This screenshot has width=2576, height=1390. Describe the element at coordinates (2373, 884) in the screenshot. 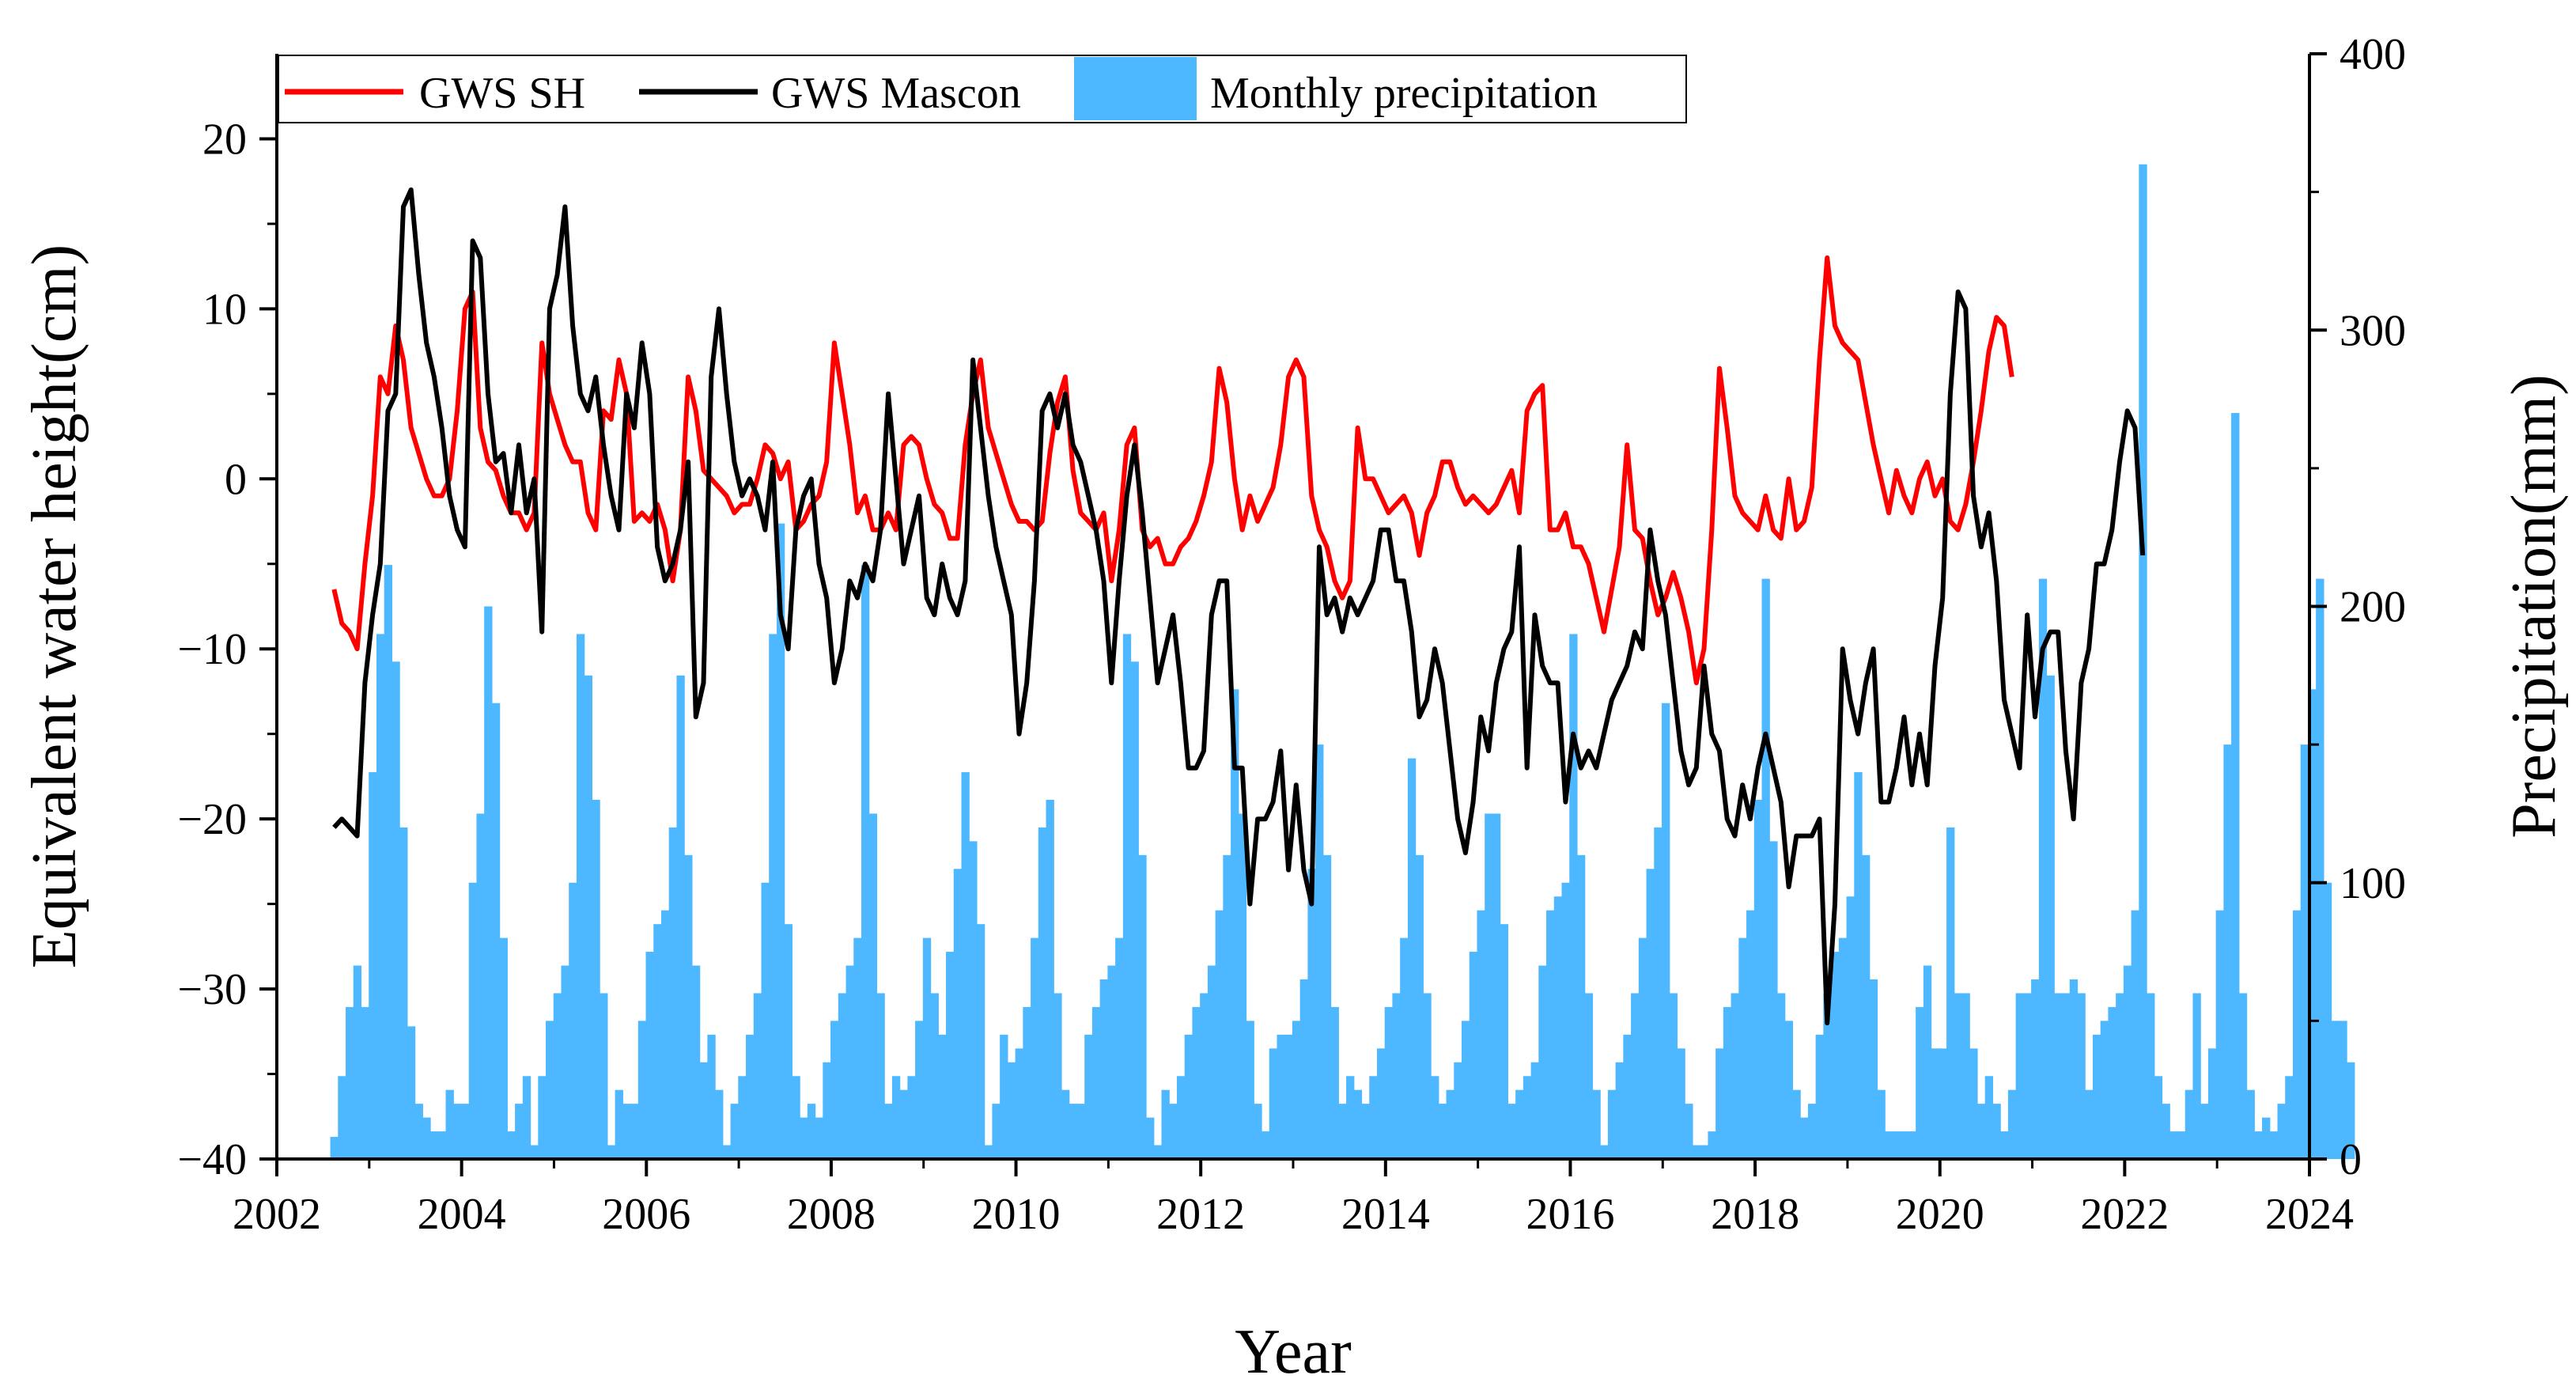

I see `y-right-tick-label: 100` at that location.